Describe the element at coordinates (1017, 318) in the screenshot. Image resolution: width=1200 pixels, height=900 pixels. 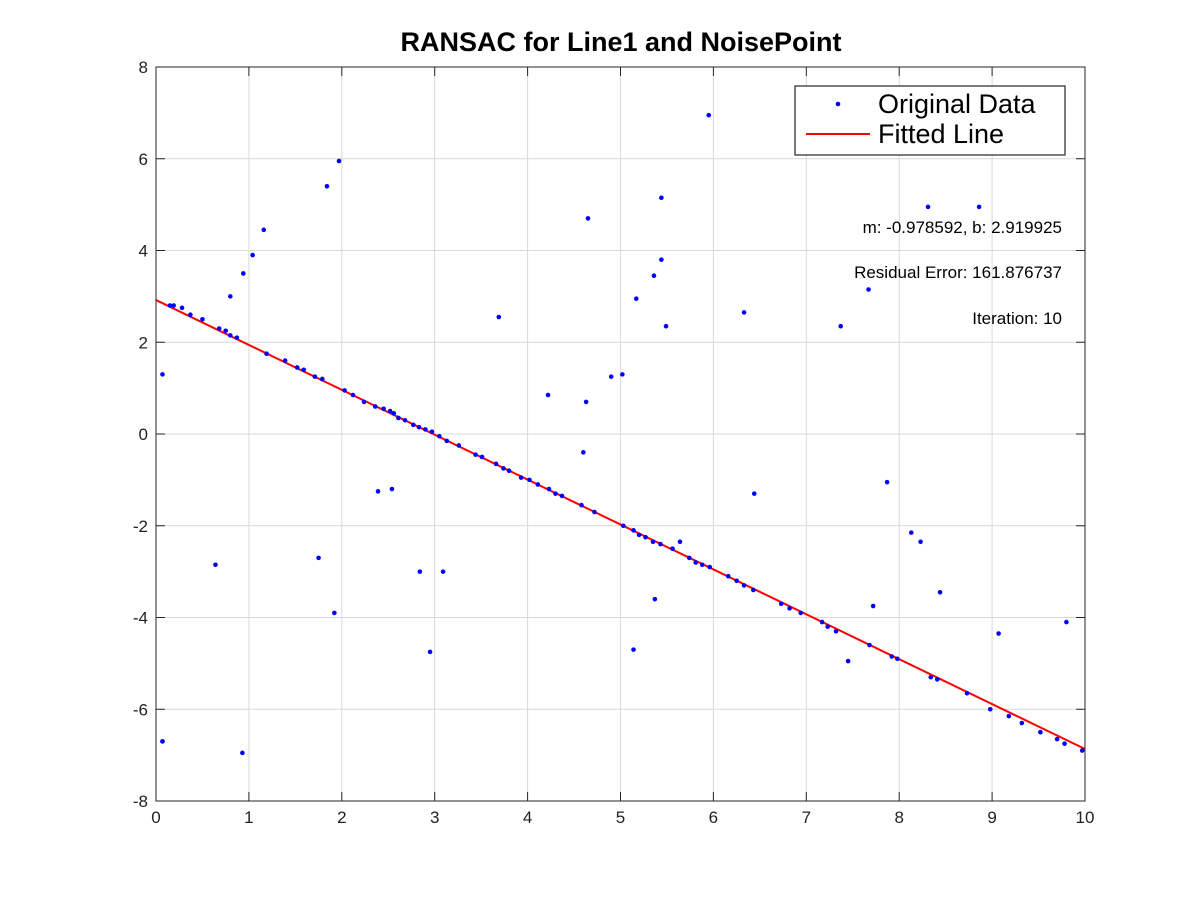
I see `annotation-iteration: Iteration: 10` at that location.